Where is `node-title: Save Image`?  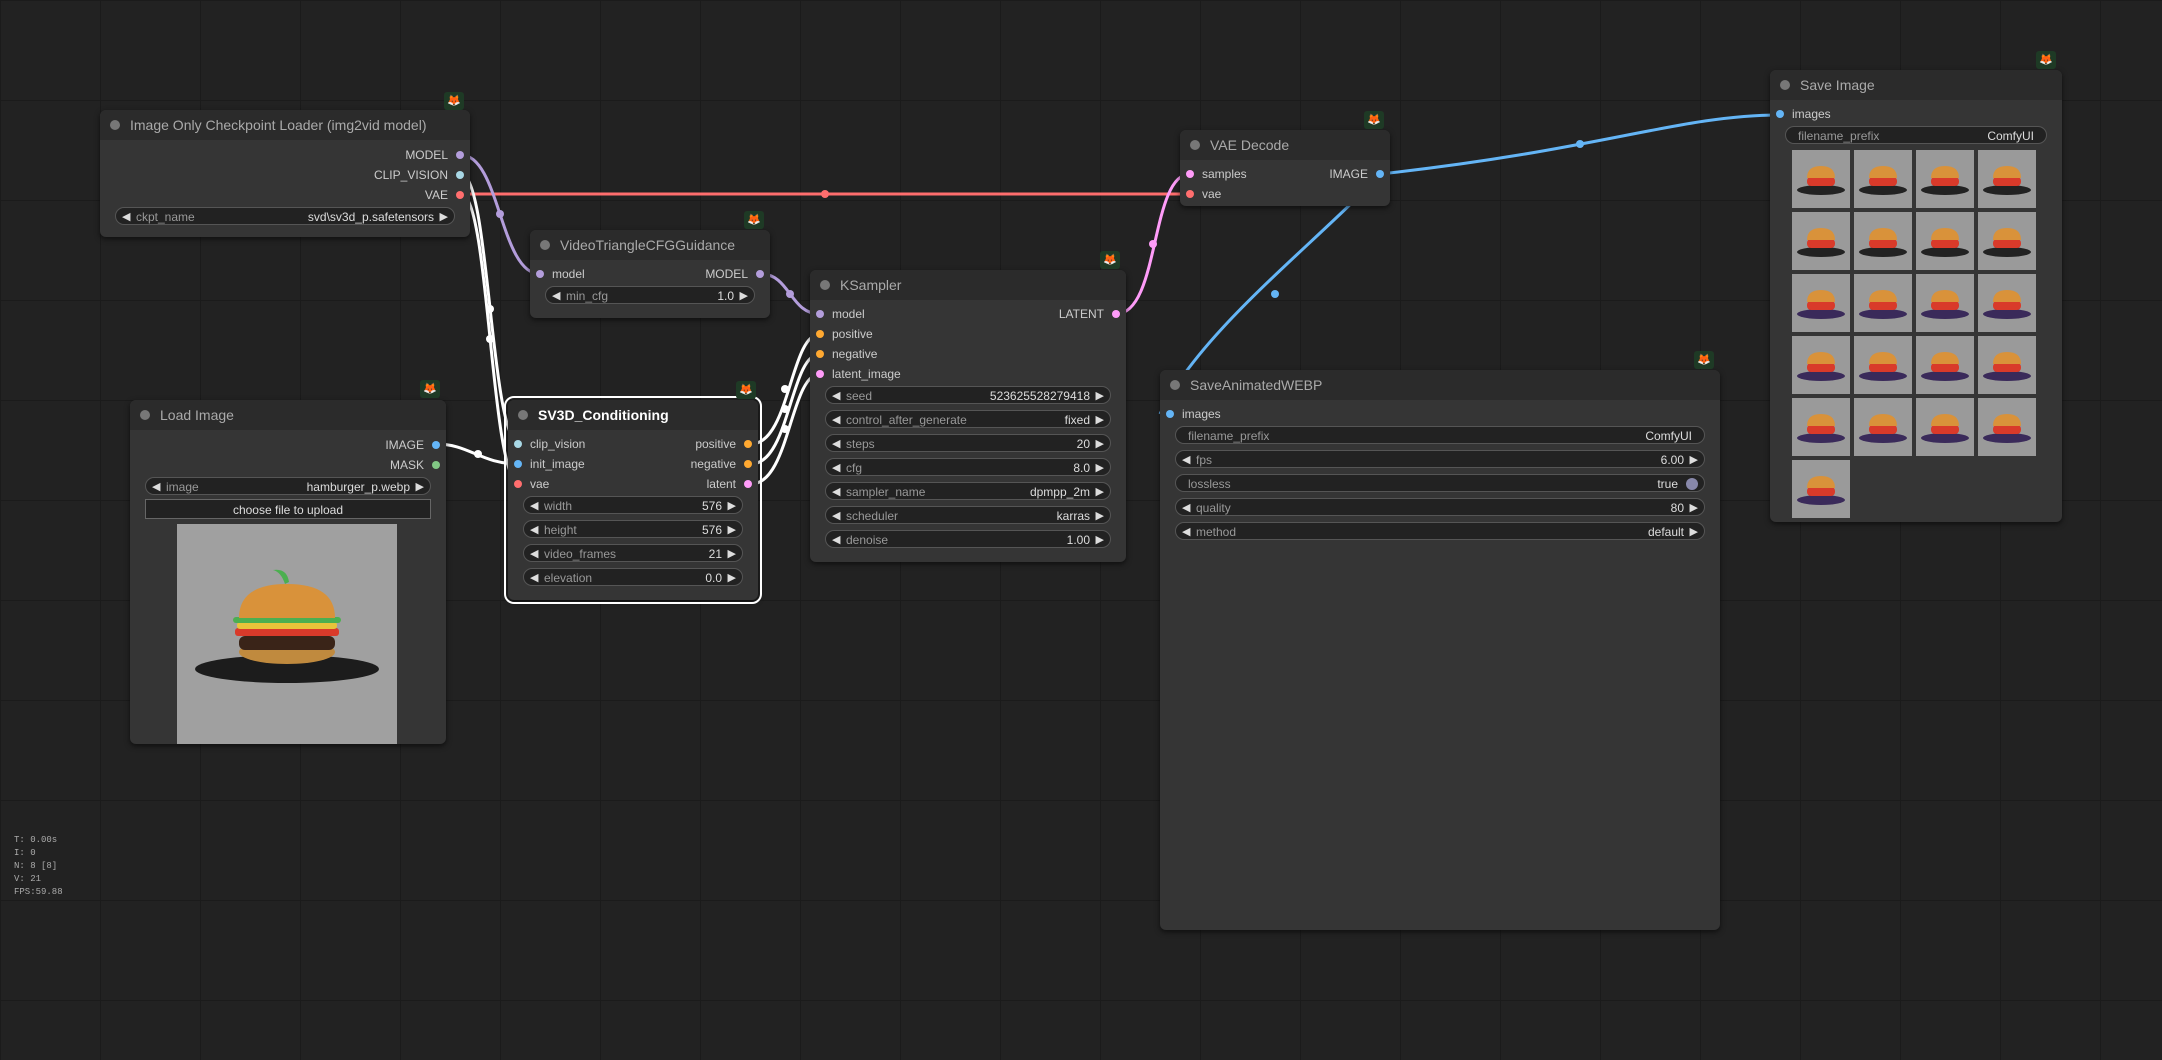 node-title: Save Image is located at coordinates (1916, 85).